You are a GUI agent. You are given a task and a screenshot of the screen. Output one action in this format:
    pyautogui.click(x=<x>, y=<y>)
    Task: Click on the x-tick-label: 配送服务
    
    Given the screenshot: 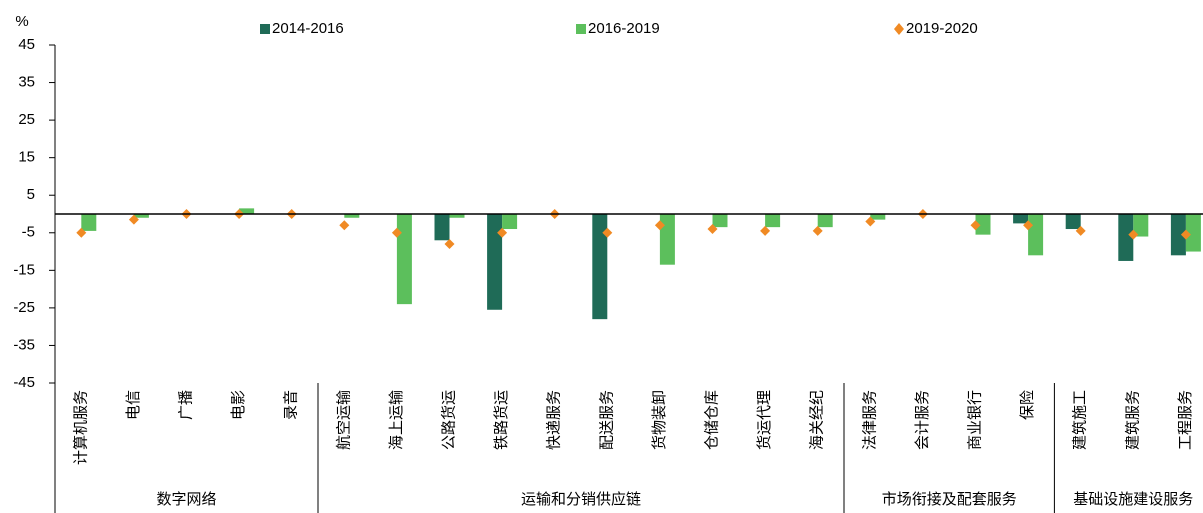 What is the action you would take?
    pyautogui.click(x=606, y=420)
    